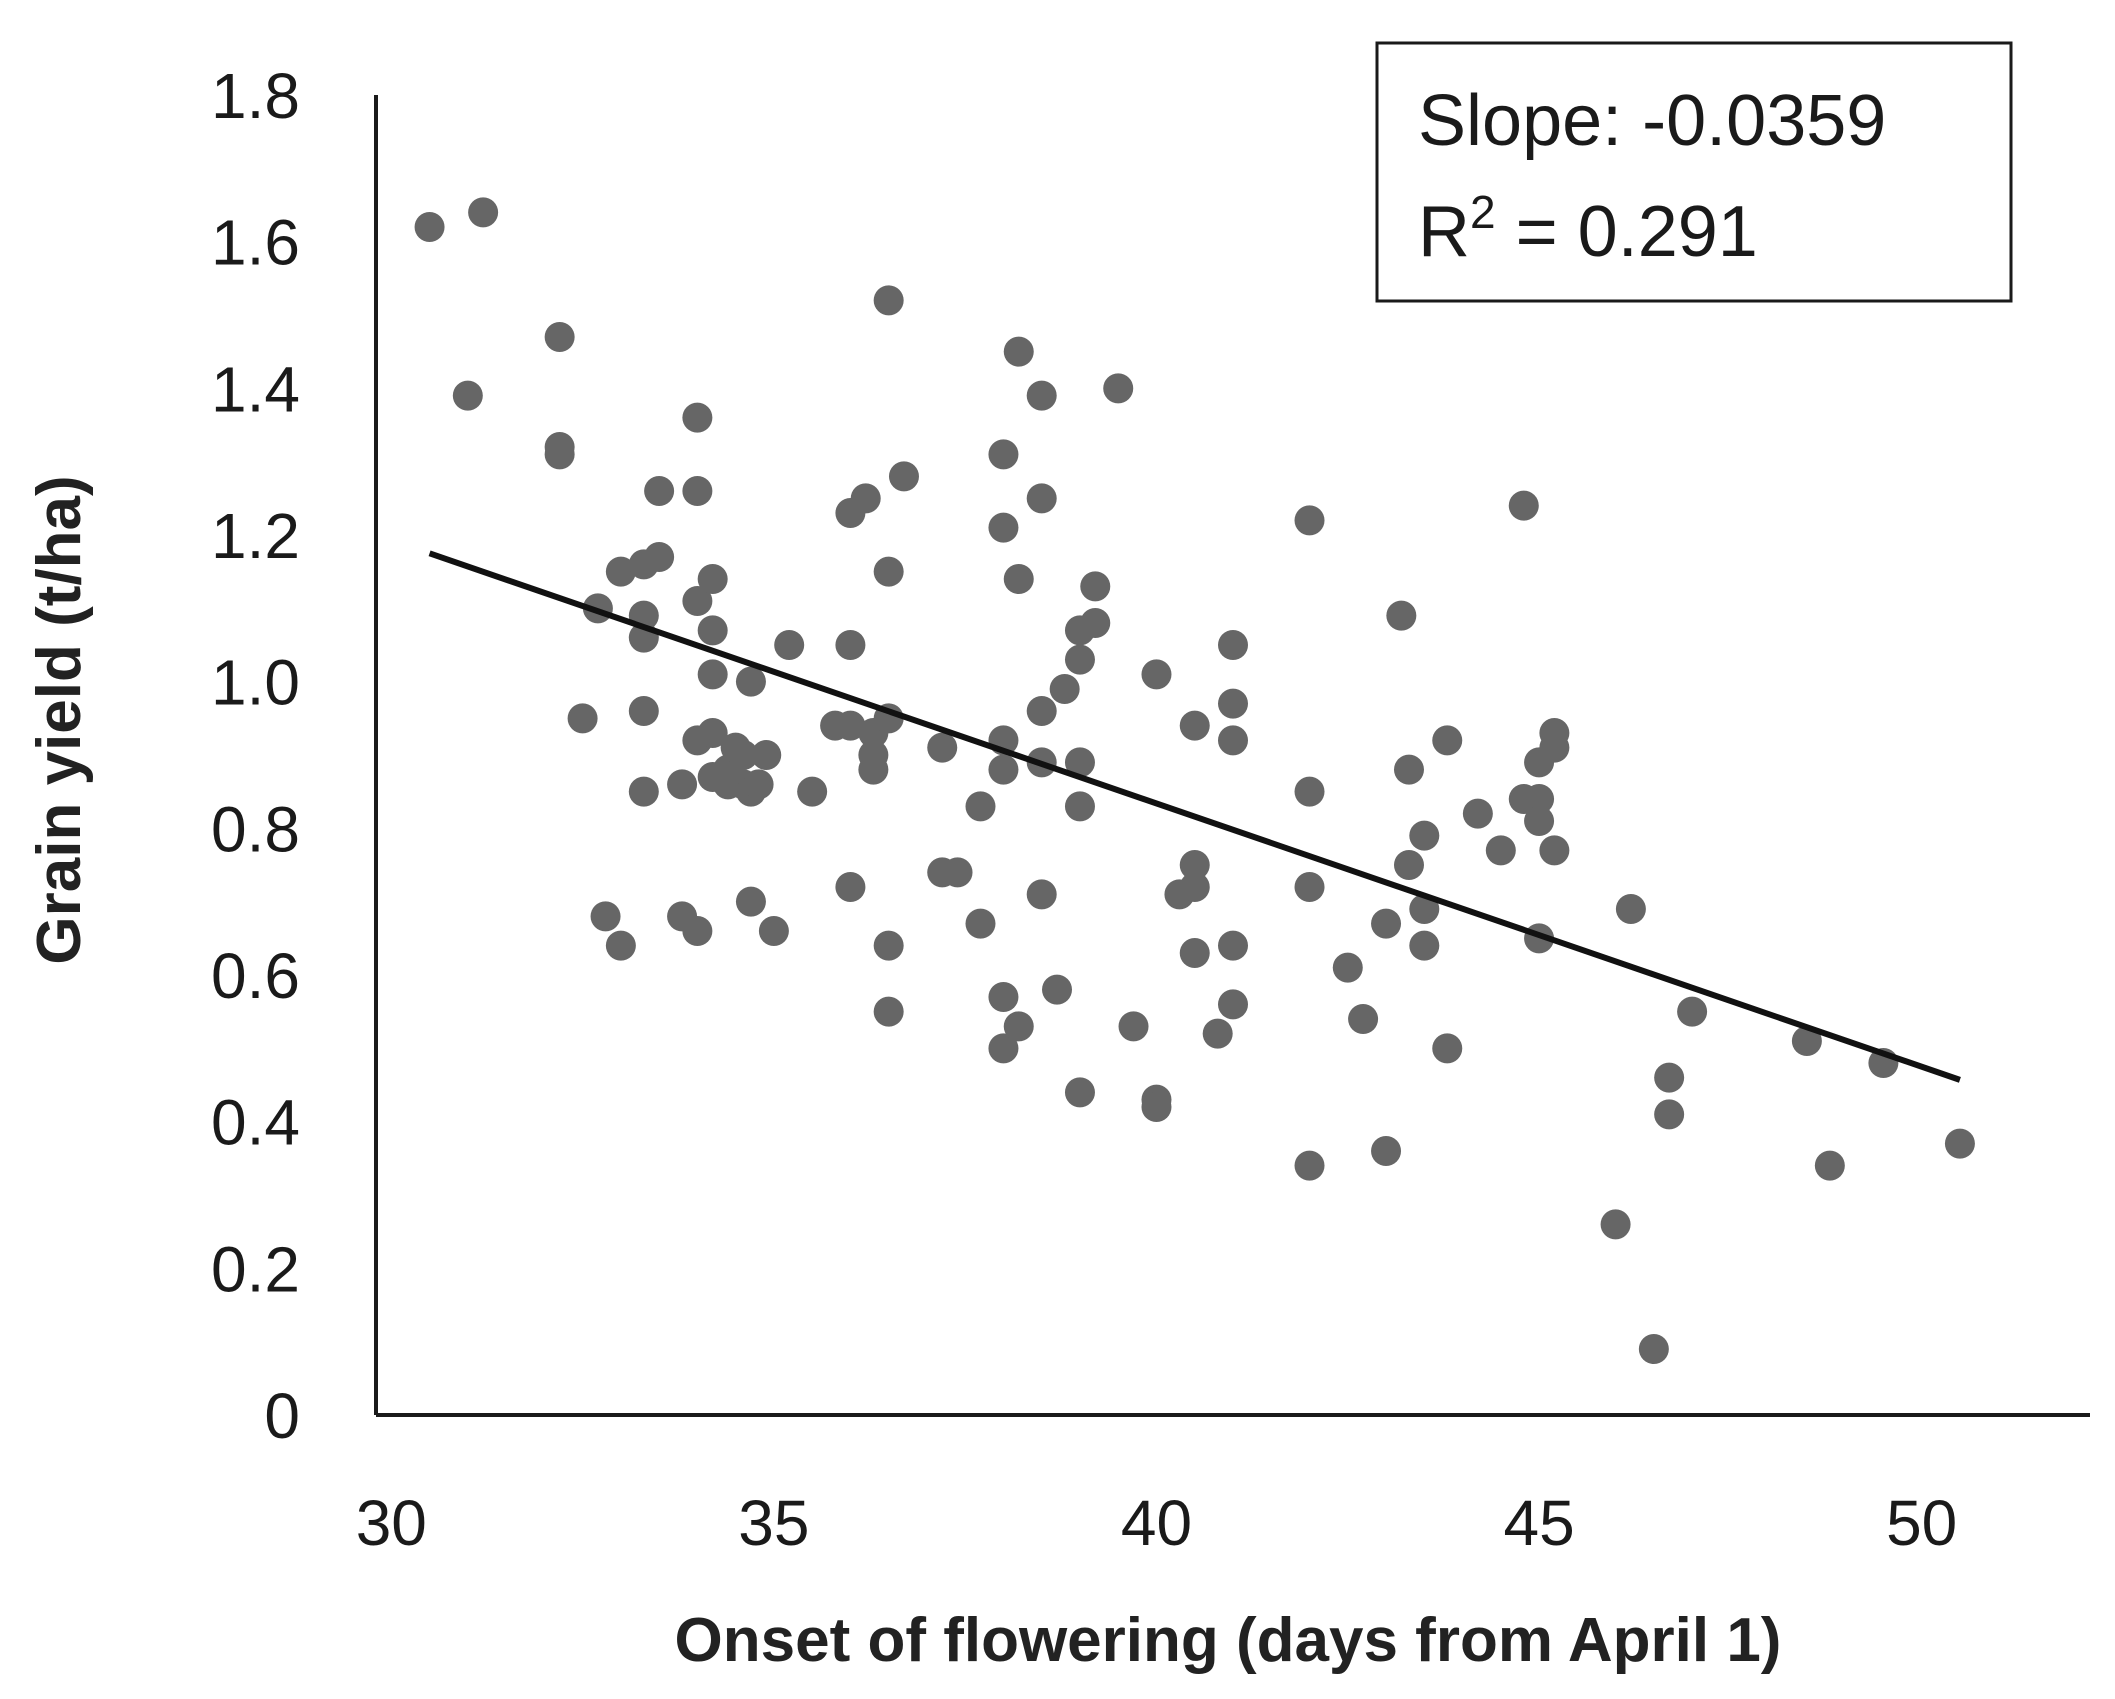 This screenshot has width=2115, height=1699. What do you see at coordinates (773, 1523) in the screenshot?
I see `x-tick-label: 35` at bounding box center [773, 1523].